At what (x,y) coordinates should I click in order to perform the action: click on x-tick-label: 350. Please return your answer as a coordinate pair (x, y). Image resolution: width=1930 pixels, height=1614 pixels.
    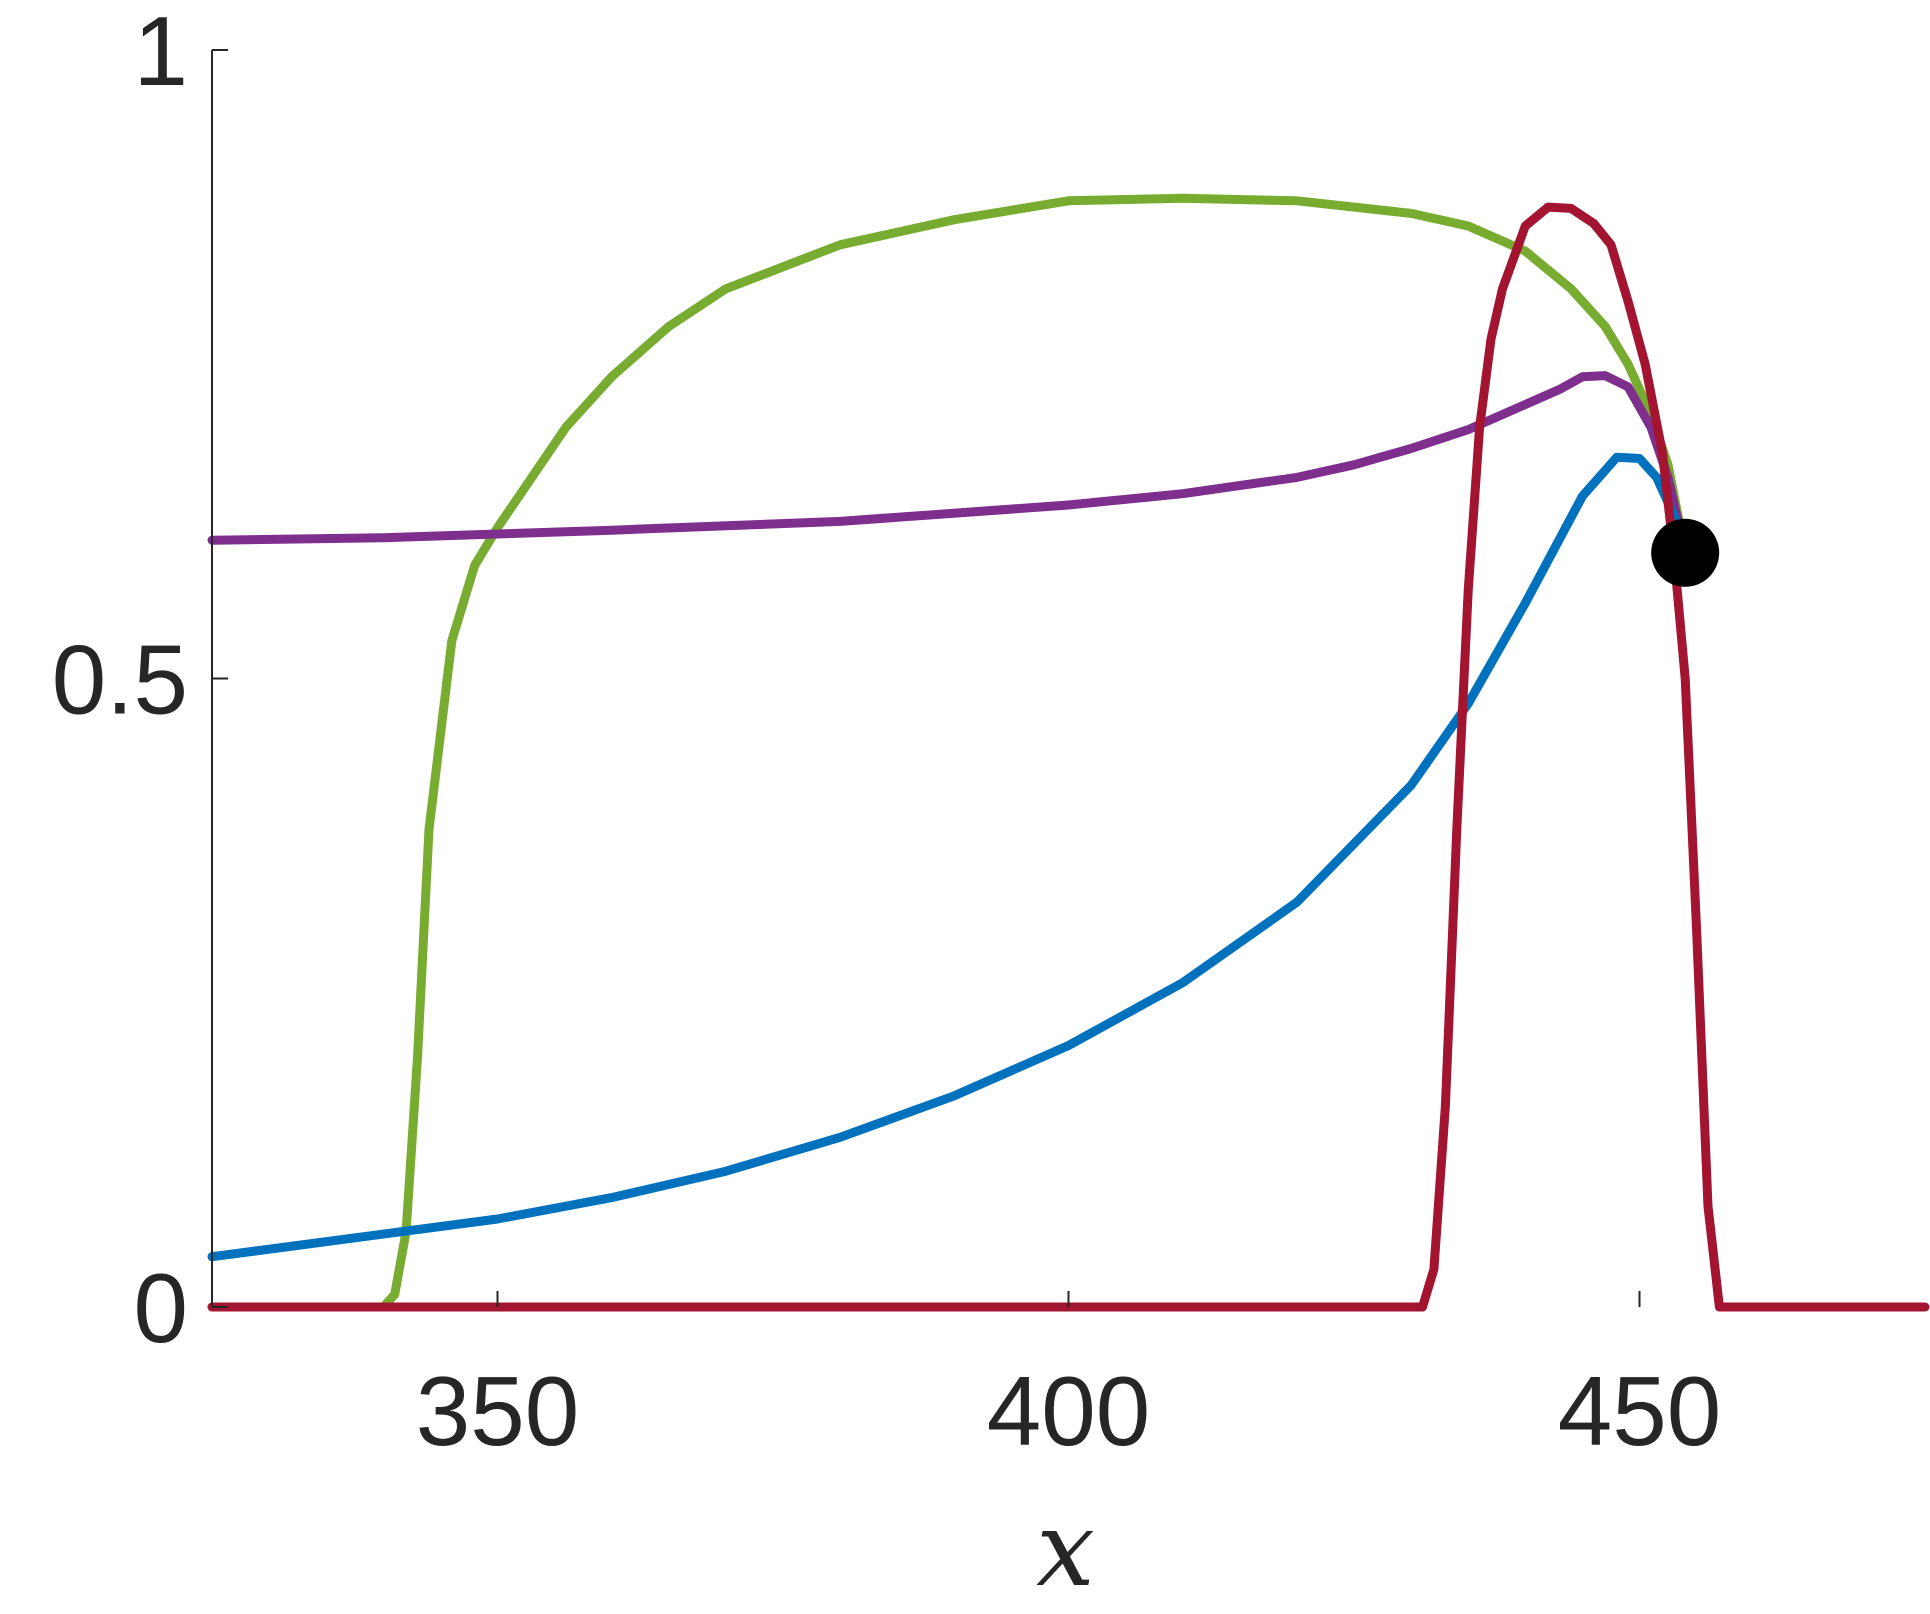
    Looking at the image, I should click on (498, 1411).